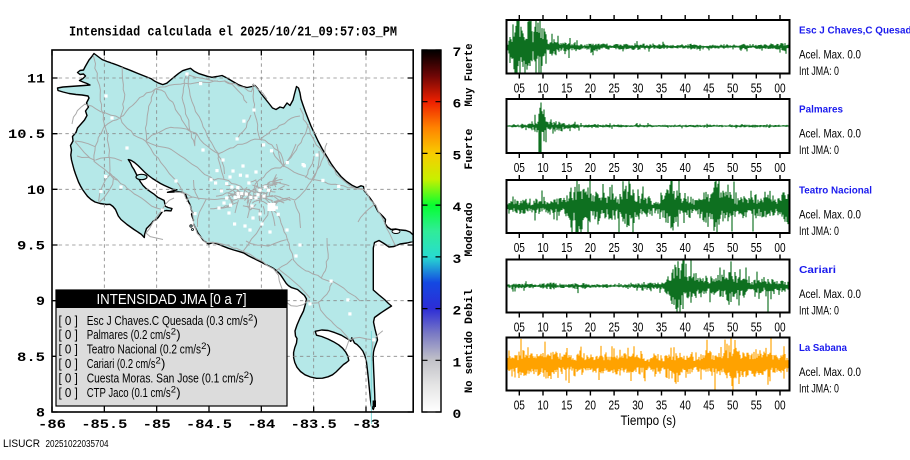 The height and width of the screenshot is (460, 910). I want to click on svg-text: Palmares (0.2 cm/s, so click(129, 334).